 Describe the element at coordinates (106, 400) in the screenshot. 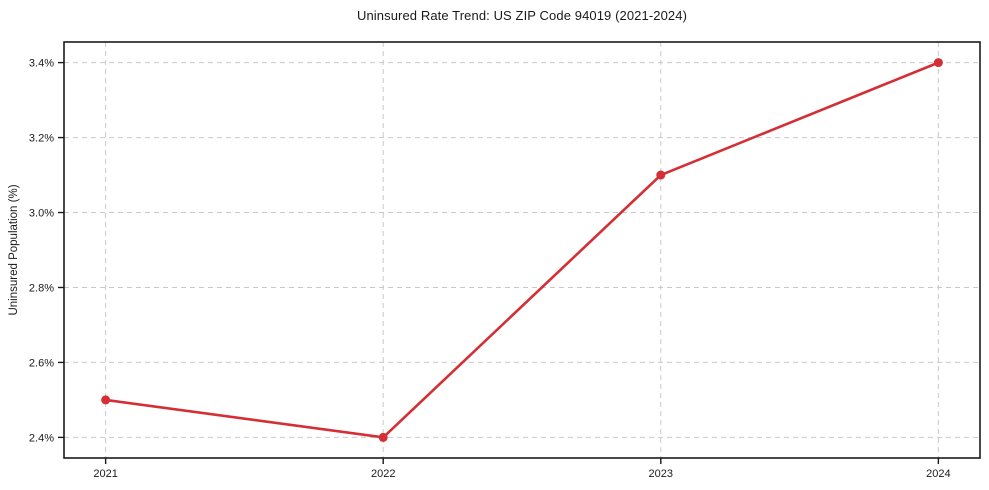

I see `data-point-2021` at that location.